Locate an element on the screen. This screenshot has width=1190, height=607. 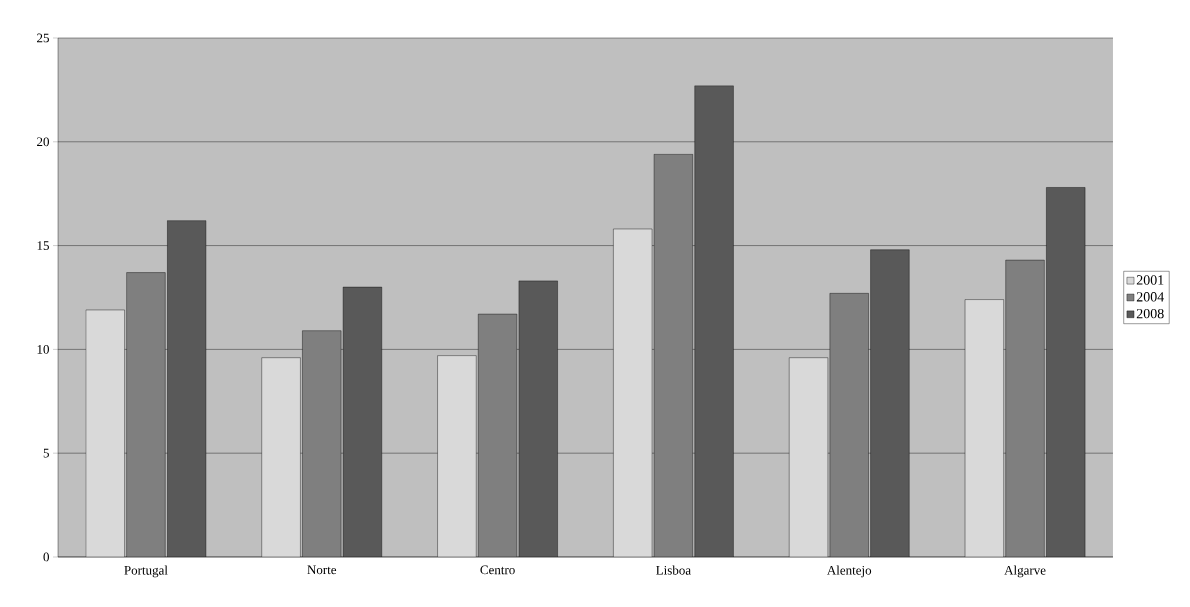
x-tick-label: Portugal is located at coordinates (146, 571).